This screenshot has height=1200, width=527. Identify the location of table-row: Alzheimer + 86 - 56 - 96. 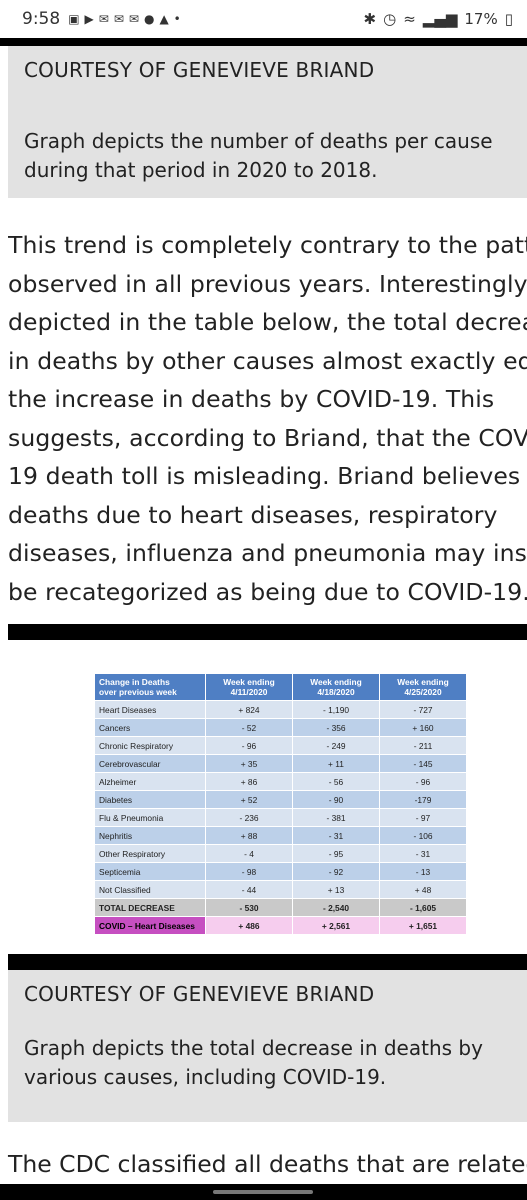
(280, 781).